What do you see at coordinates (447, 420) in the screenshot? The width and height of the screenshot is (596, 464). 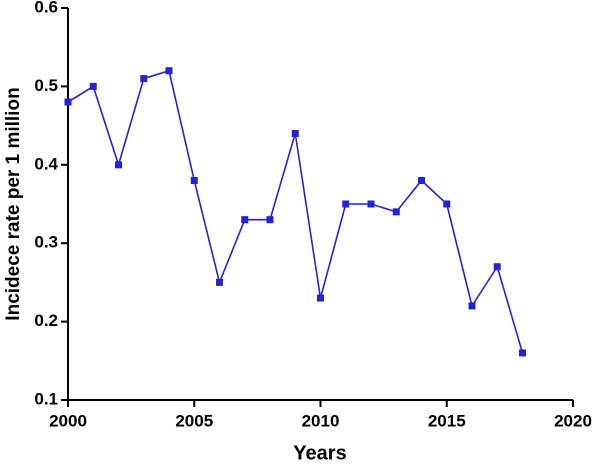 I see `x-tick-label: 2015` at bounding box center [447, 420].